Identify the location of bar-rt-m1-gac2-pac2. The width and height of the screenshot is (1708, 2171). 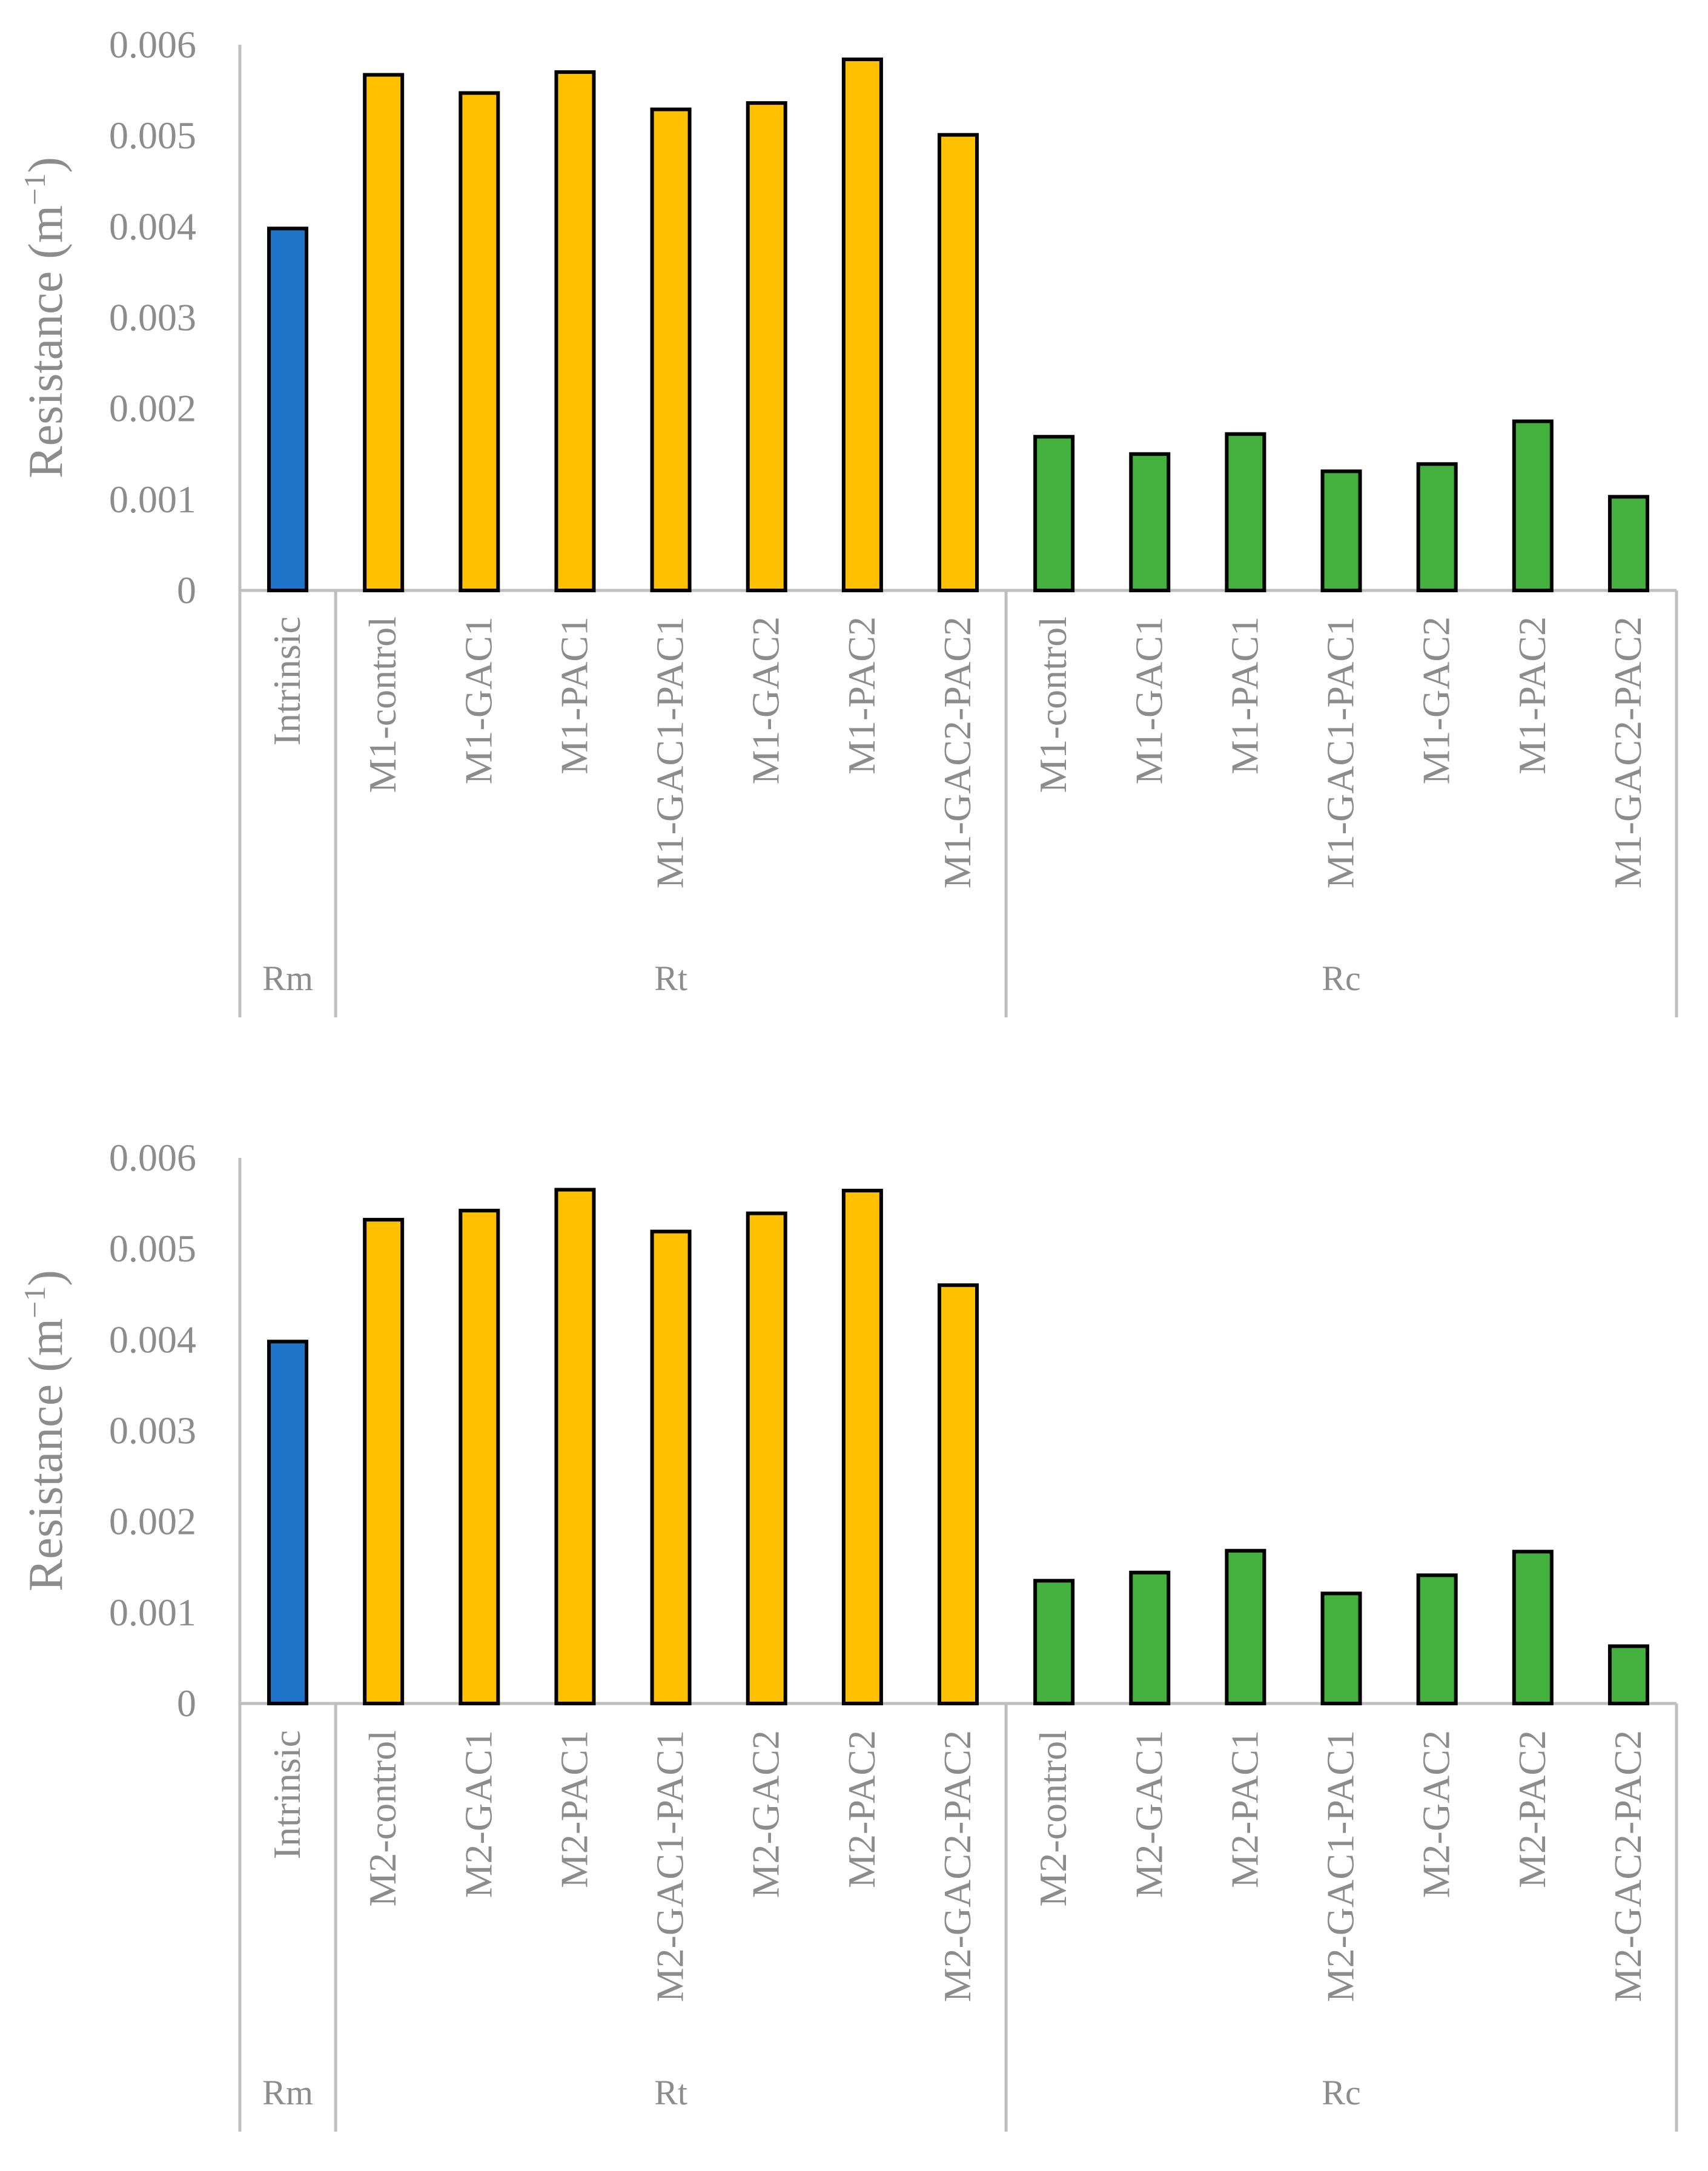
(958, 363).